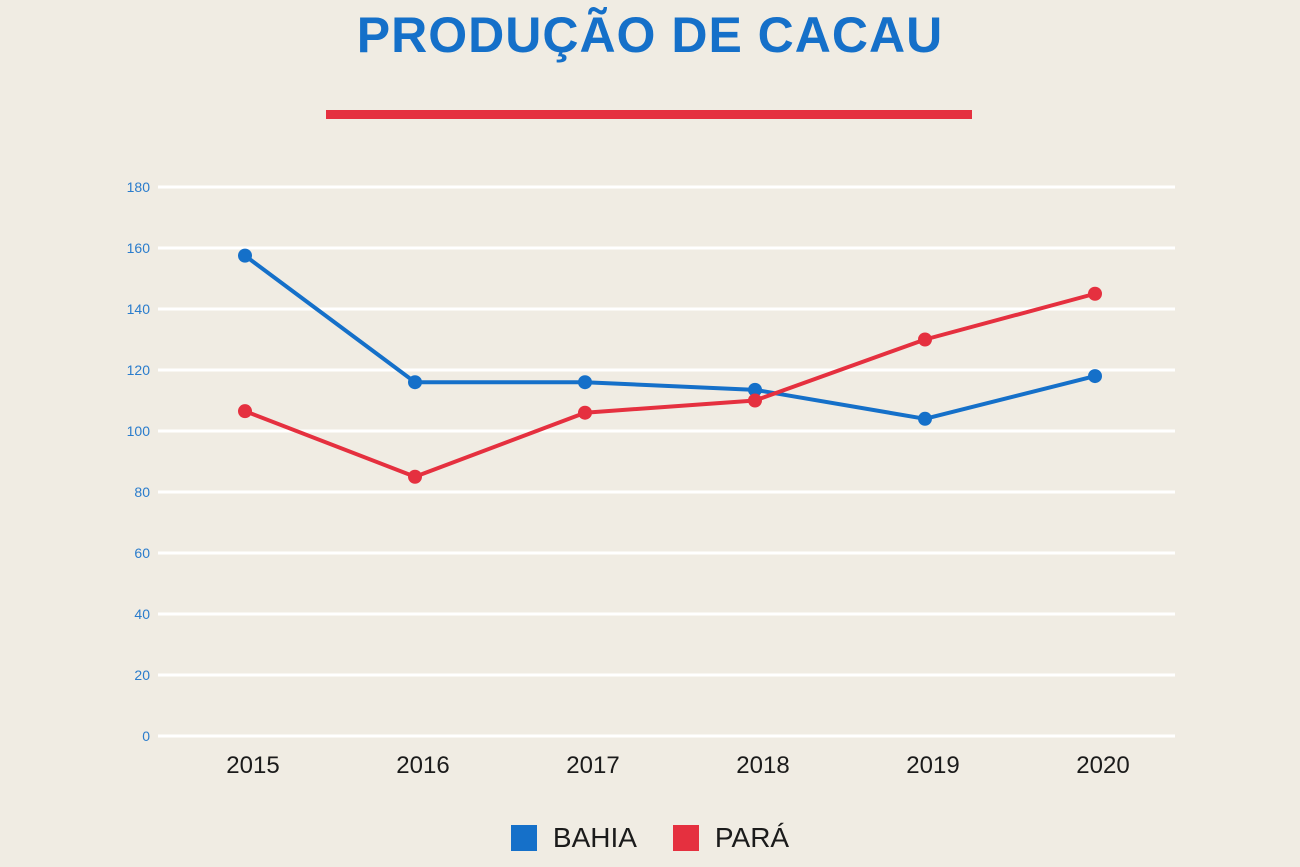  Describe the element at coordinates (650, 838) in the screenshot. I see `legend: BAHIA PARÁ` at that location.